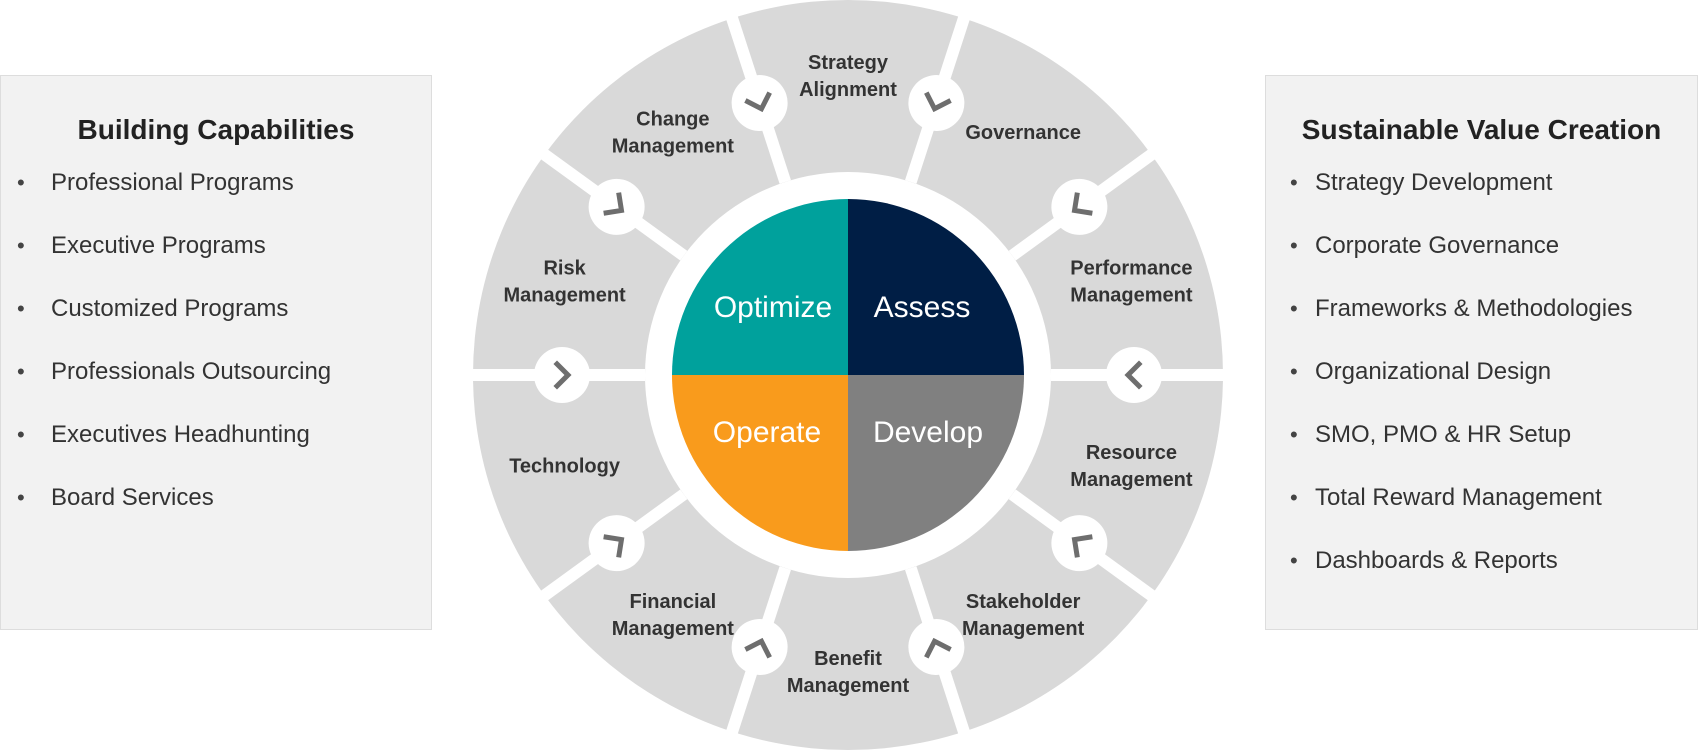  What do you see at coordinates (153, 308) in the screenshot?
I see `list-item: • Customized Programs` at bounding box center [153, 308].